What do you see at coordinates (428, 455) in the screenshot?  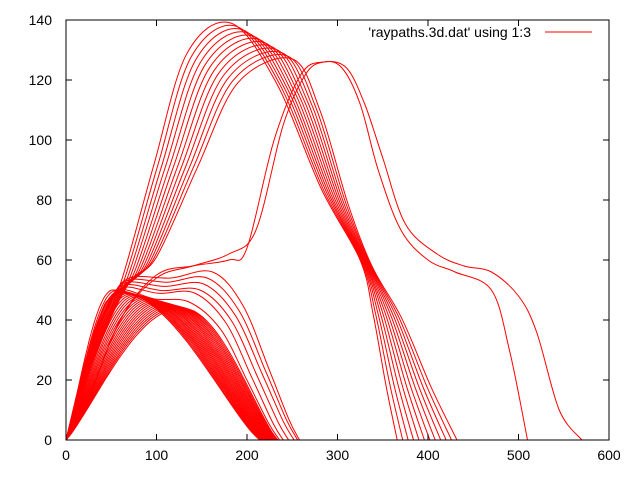 I see `x-tick-label: 400` at bounding box center [428, 455].